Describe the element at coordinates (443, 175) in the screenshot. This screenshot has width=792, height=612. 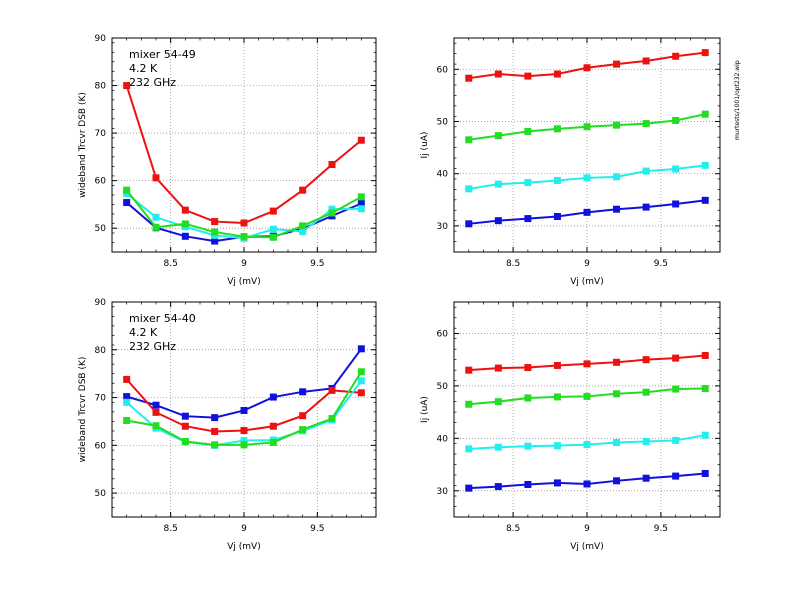
I see `y-tick-label: 40` at that location.